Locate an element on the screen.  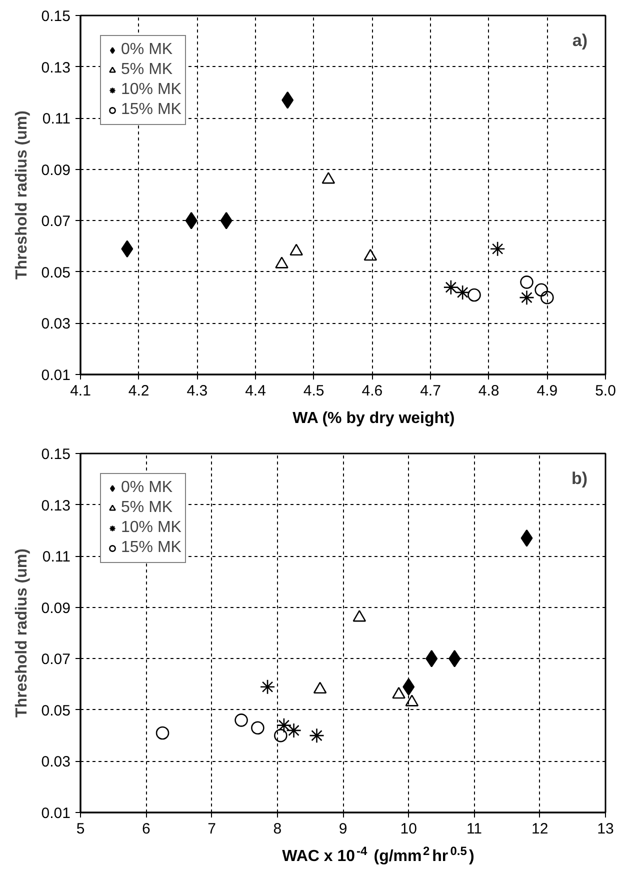
x-tick-label: 13 is located at coordinates (605, 829).